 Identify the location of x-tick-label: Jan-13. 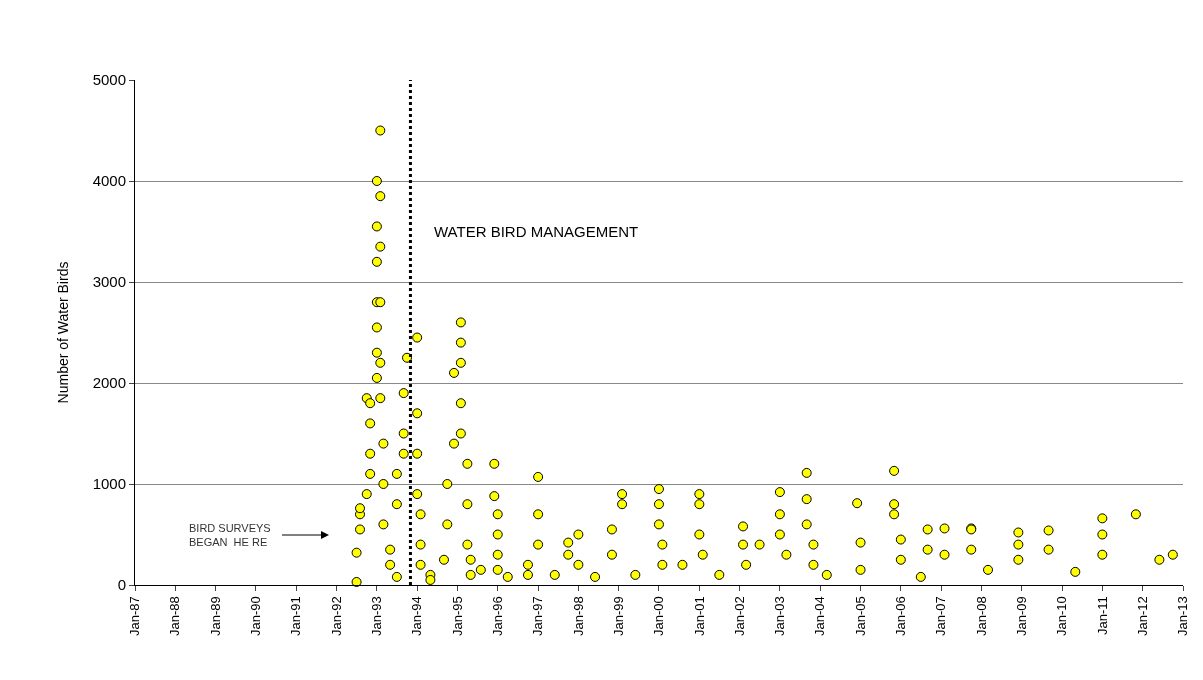
(1183, 616).